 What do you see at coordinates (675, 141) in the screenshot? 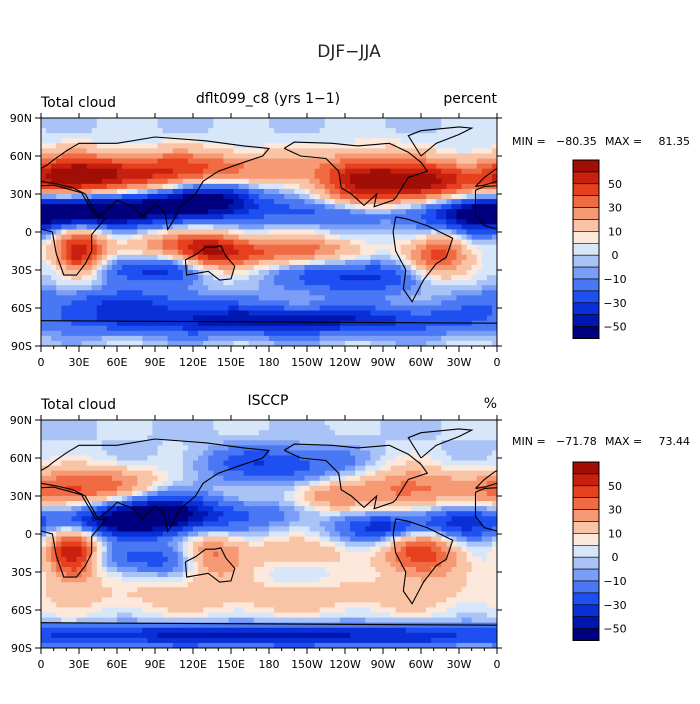
I see `max-value: 81.35` at bounding box center [675, 141].